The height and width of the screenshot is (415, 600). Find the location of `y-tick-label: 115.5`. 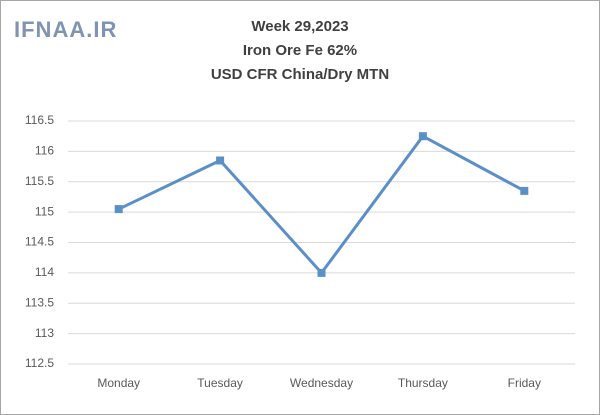

y-tick-label: 115.5 is located at coordinates (39, 181).